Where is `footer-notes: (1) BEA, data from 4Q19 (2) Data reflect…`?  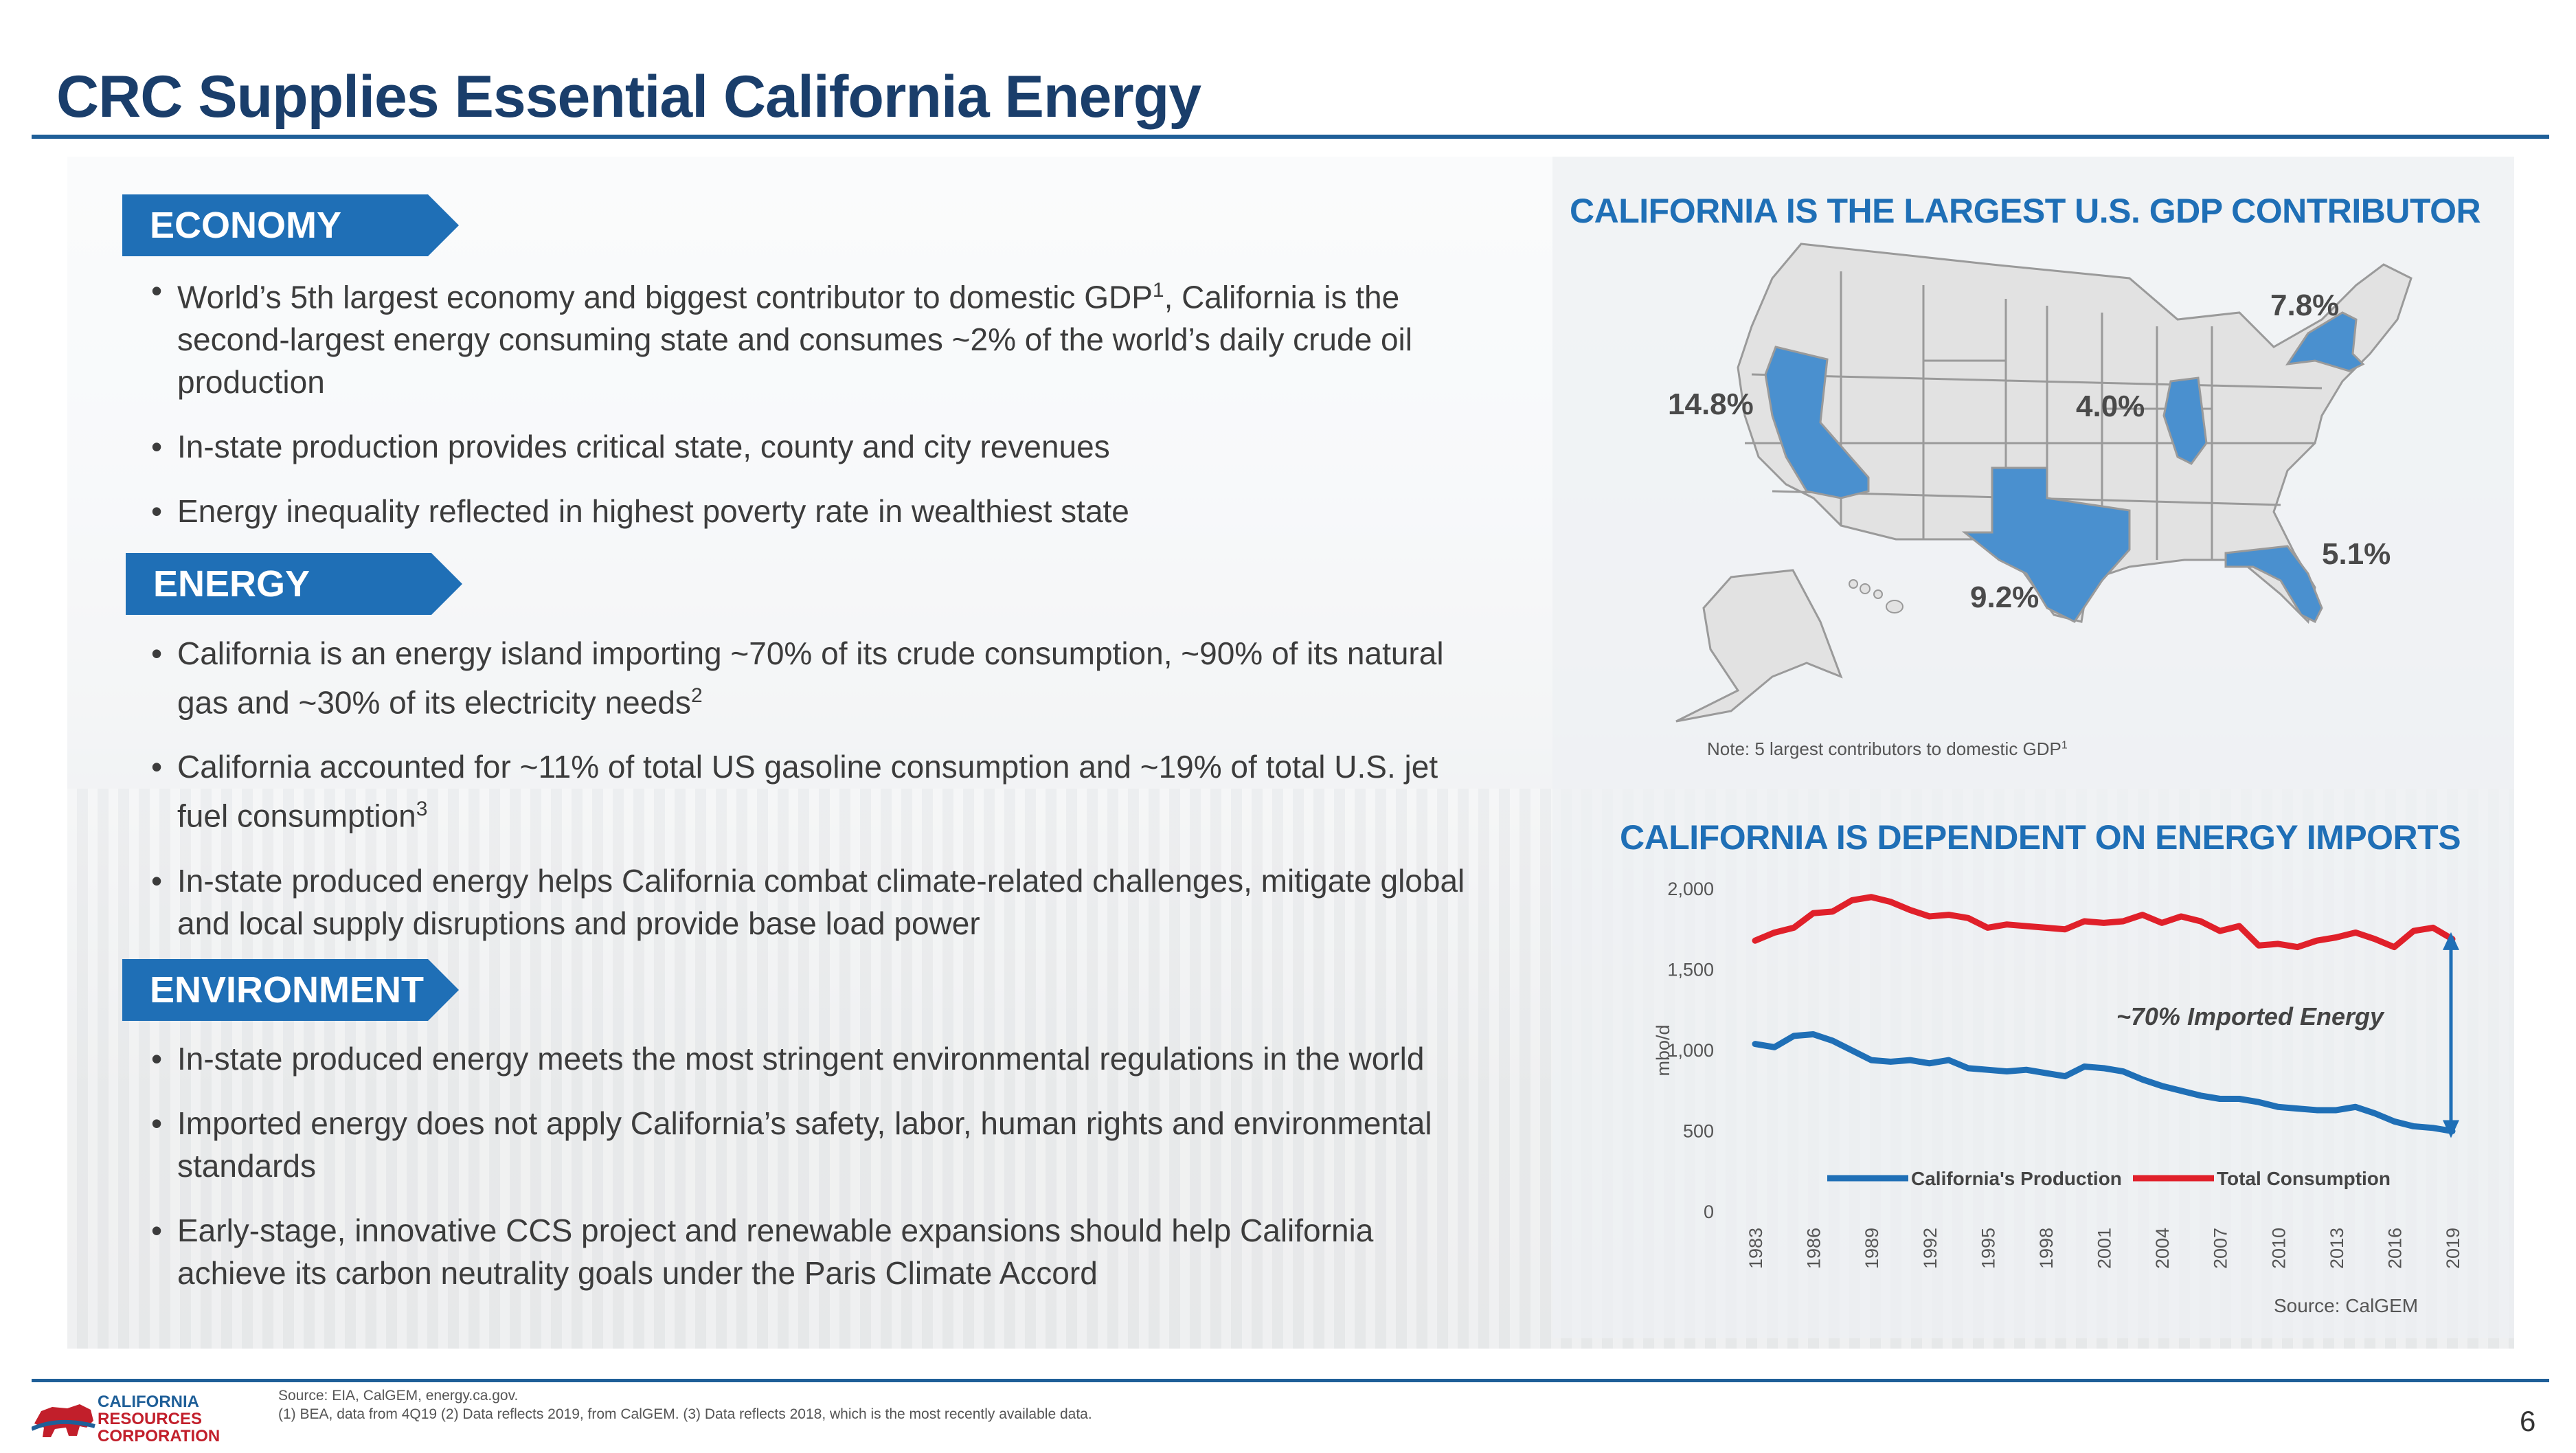
footer-notes: (1) BEA, data from 4Q19 (2) Data reflect… is located at coordinates (685, 1414).